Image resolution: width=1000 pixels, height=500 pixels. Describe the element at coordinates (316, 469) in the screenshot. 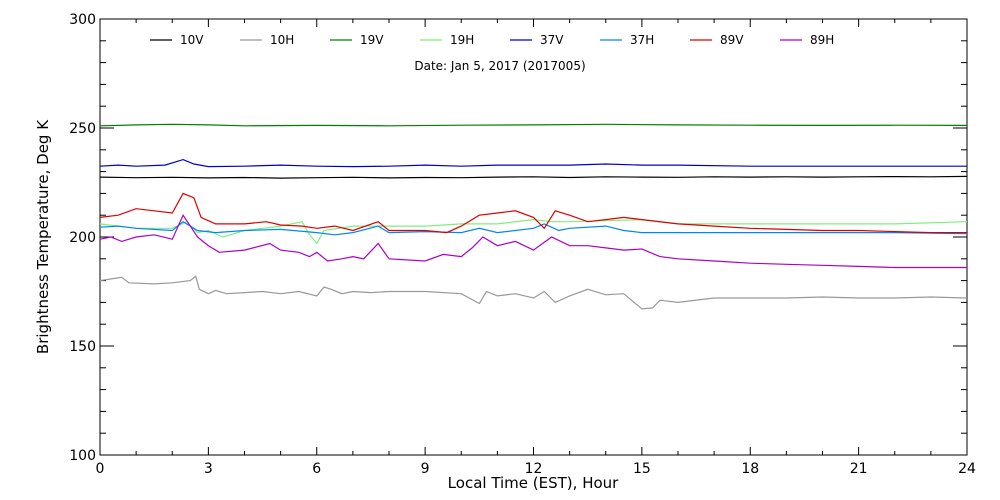

I see `x-tick-label: 6` at that location.